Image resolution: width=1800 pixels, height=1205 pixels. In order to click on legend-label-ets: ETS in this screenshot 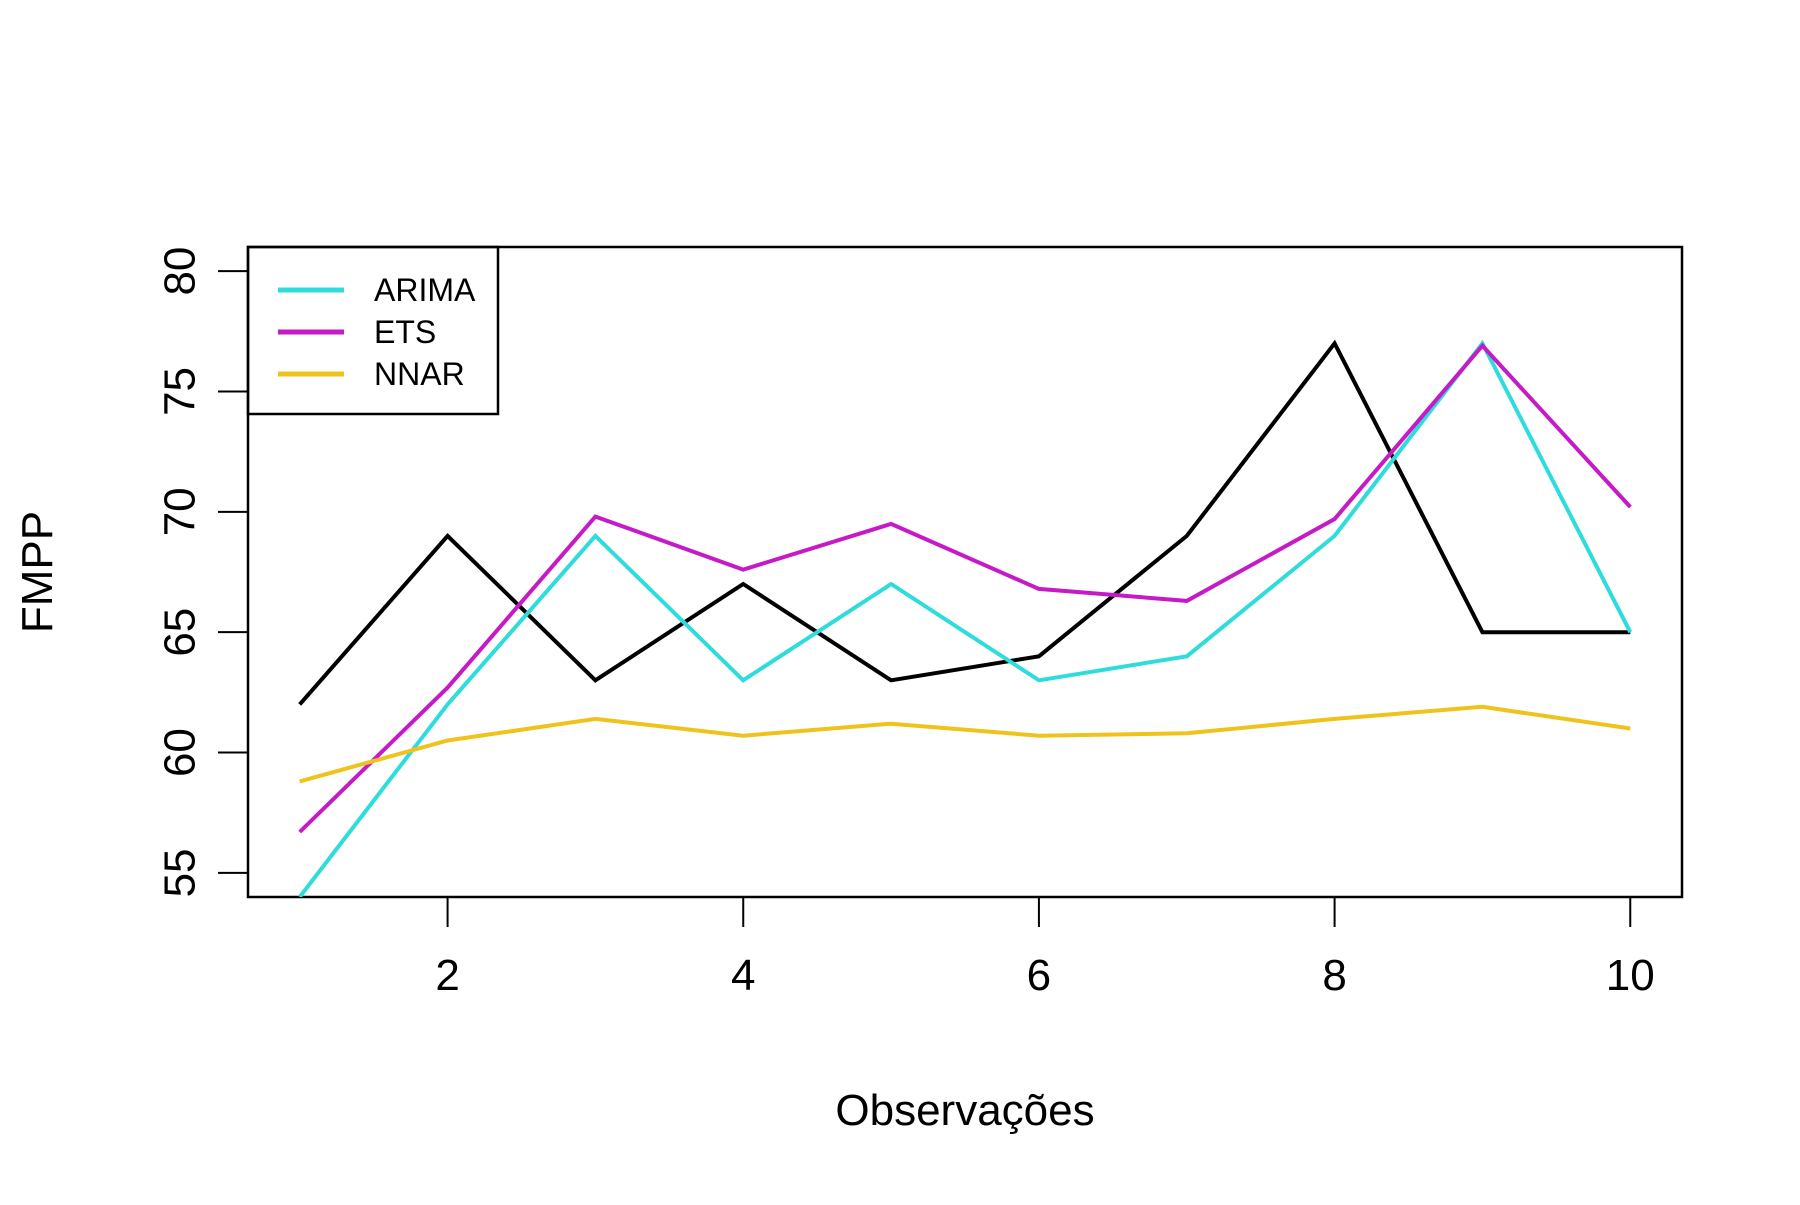, I will do `click(405, 332)`.